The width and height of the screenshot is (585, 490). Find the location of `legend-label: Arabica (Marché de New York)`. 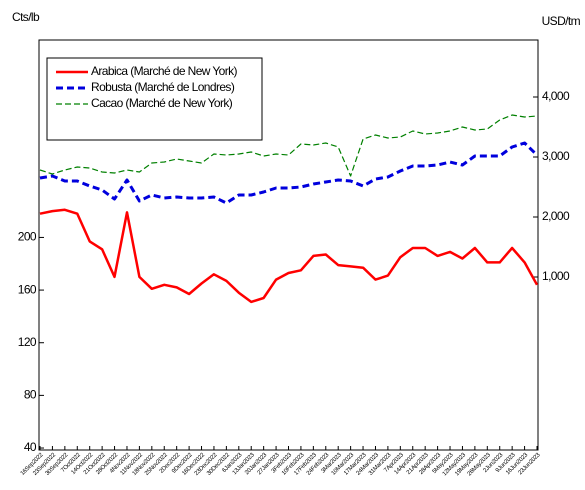

legend-label: Arabica (Marché de New York) is located at coordinates (164, 71).